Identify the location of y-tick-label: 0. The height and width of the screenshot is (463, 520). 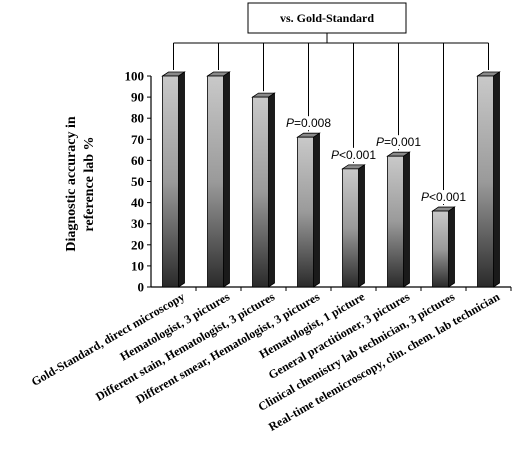
(141, 287).